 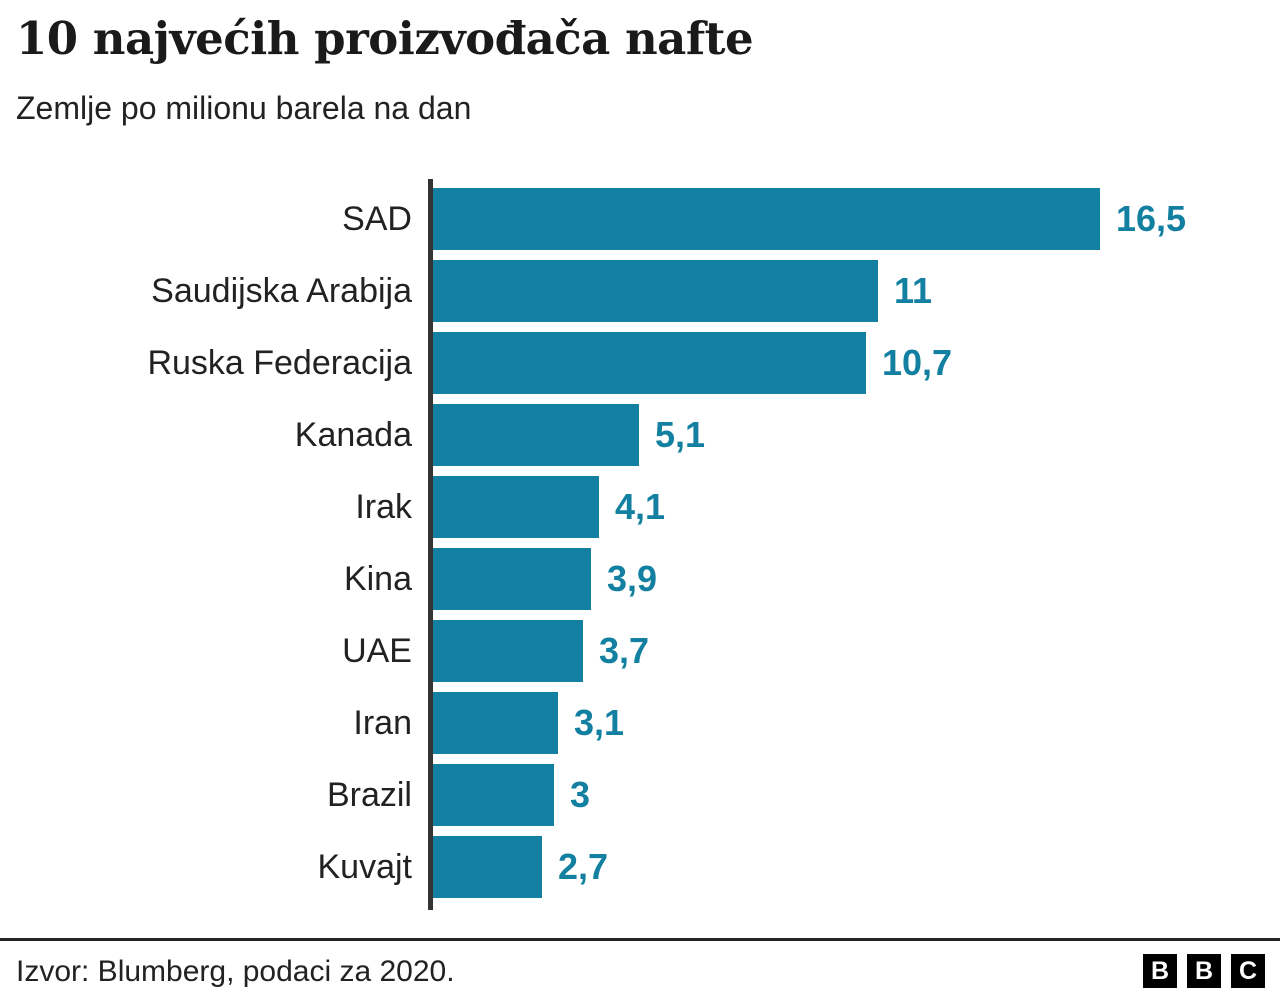 I want to click on chart-row: Kina 3,9, so click(x=640, y=579).